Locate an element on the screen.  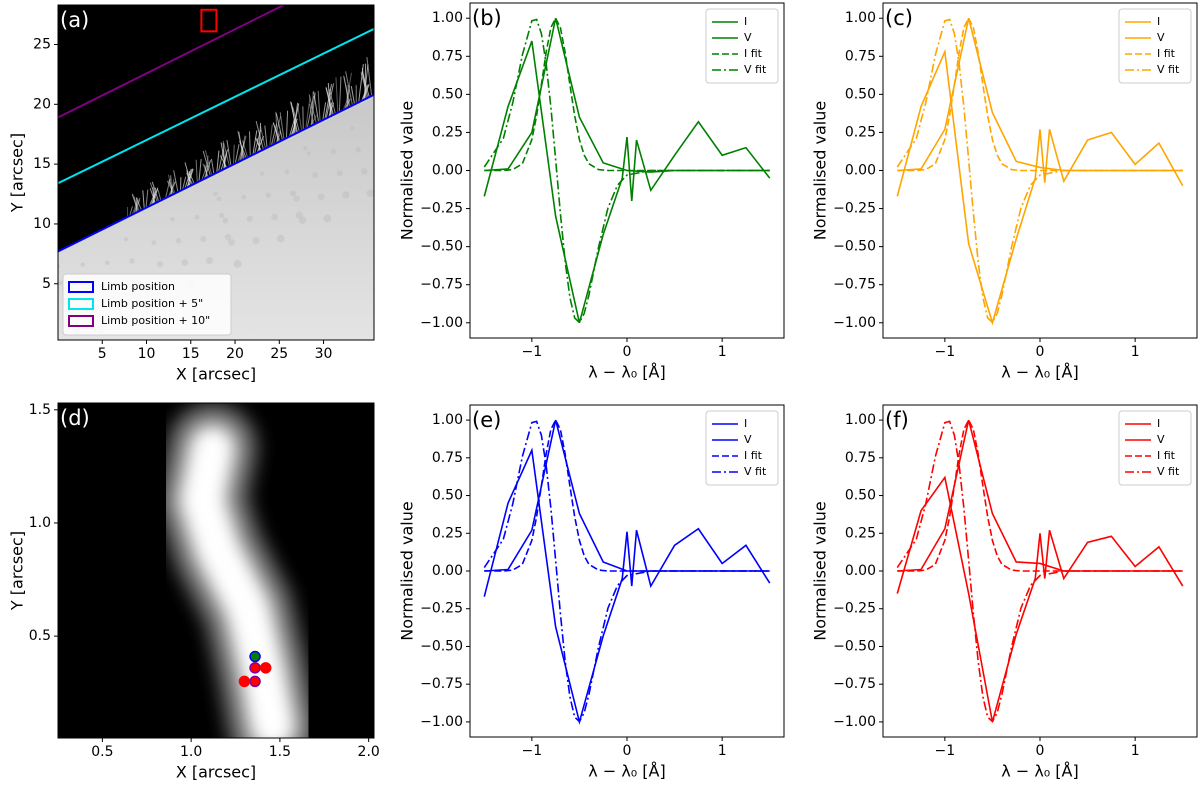
y-tick-label: 10 is located at coordinates (42, 224).